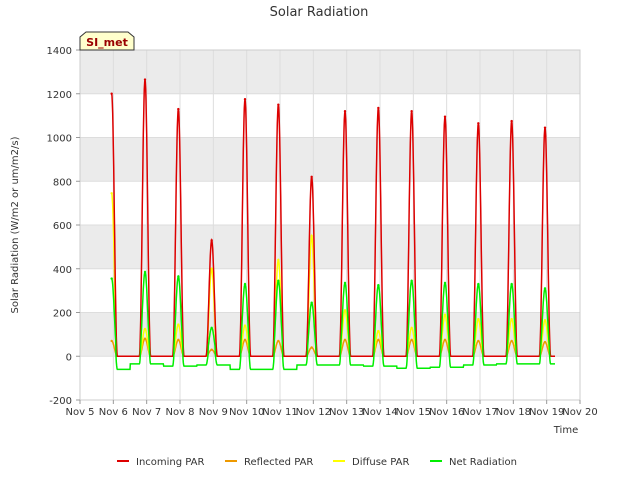  What do you see at coordinates (379, 412) in the screenshot?
I see `x-tick-label: Nov 14` at bounding box center [379, 412].